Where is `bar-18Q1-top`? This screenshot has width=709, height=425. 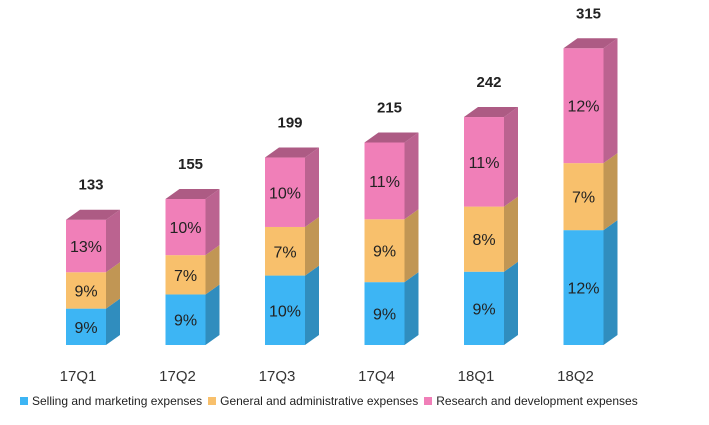
bar-18Q1-top is located at coordinates (491, 112).